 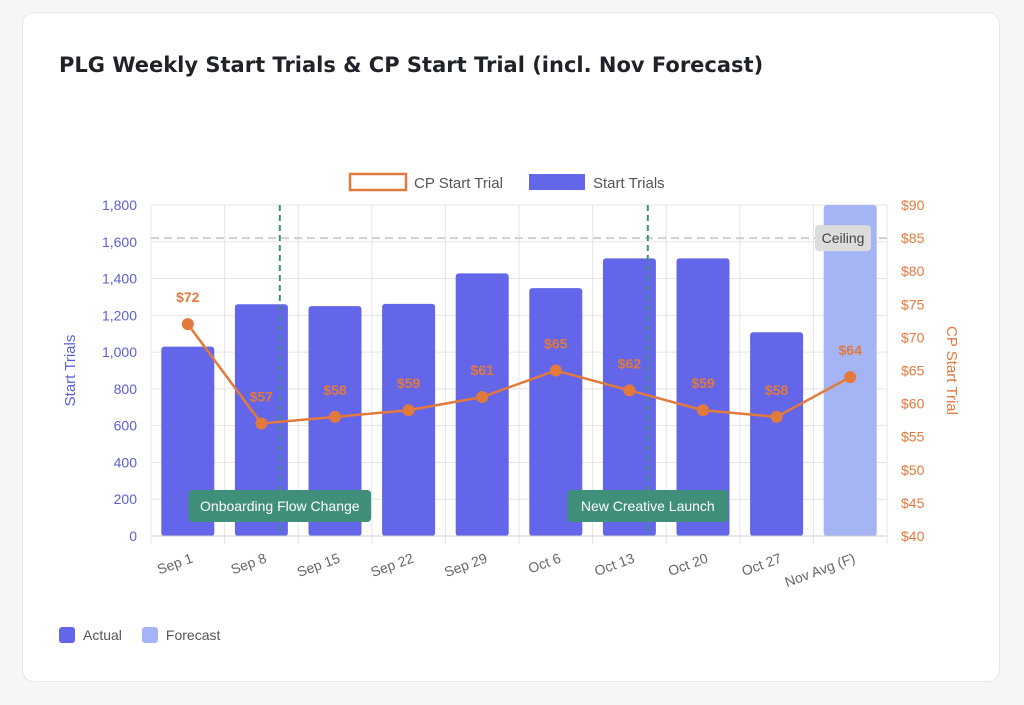 I want to click on cp-data-label: $72, so click(x=188, y=297).